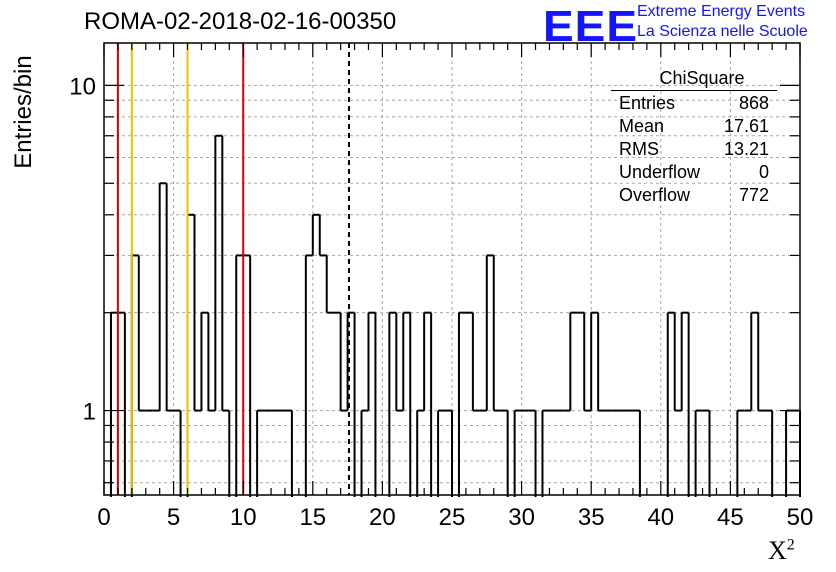  Describe the element at coordinates (694, 103) in the screenshot. I see `stats-row-entries: Entries 868` at that location.